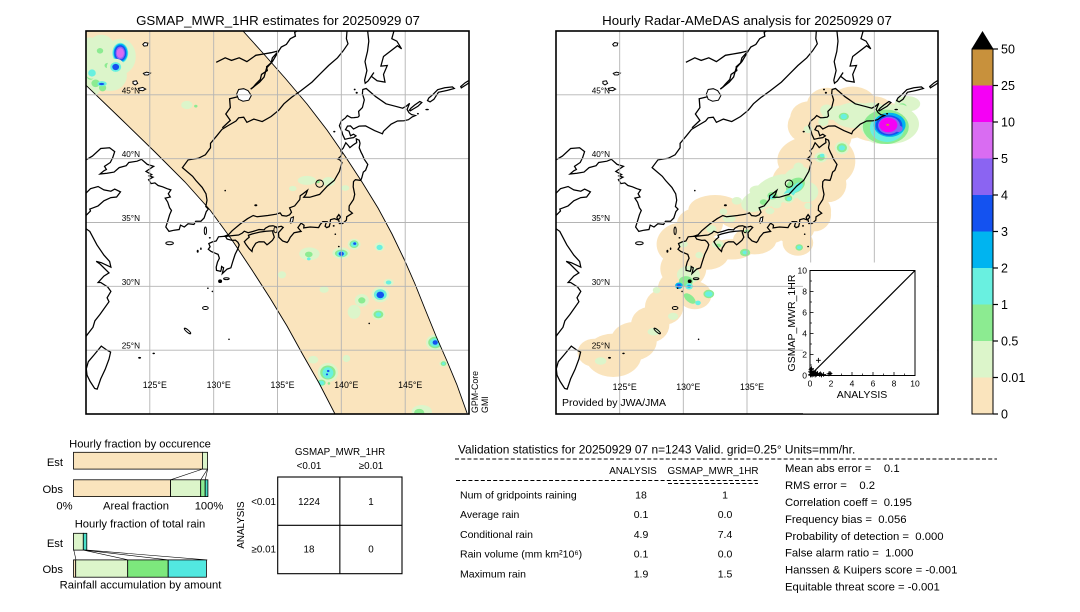 The image size is (1080, 612). I want to click on svg-text:Probability of detection = 0.: Probability of detection = 0.000, so click(864, 537).